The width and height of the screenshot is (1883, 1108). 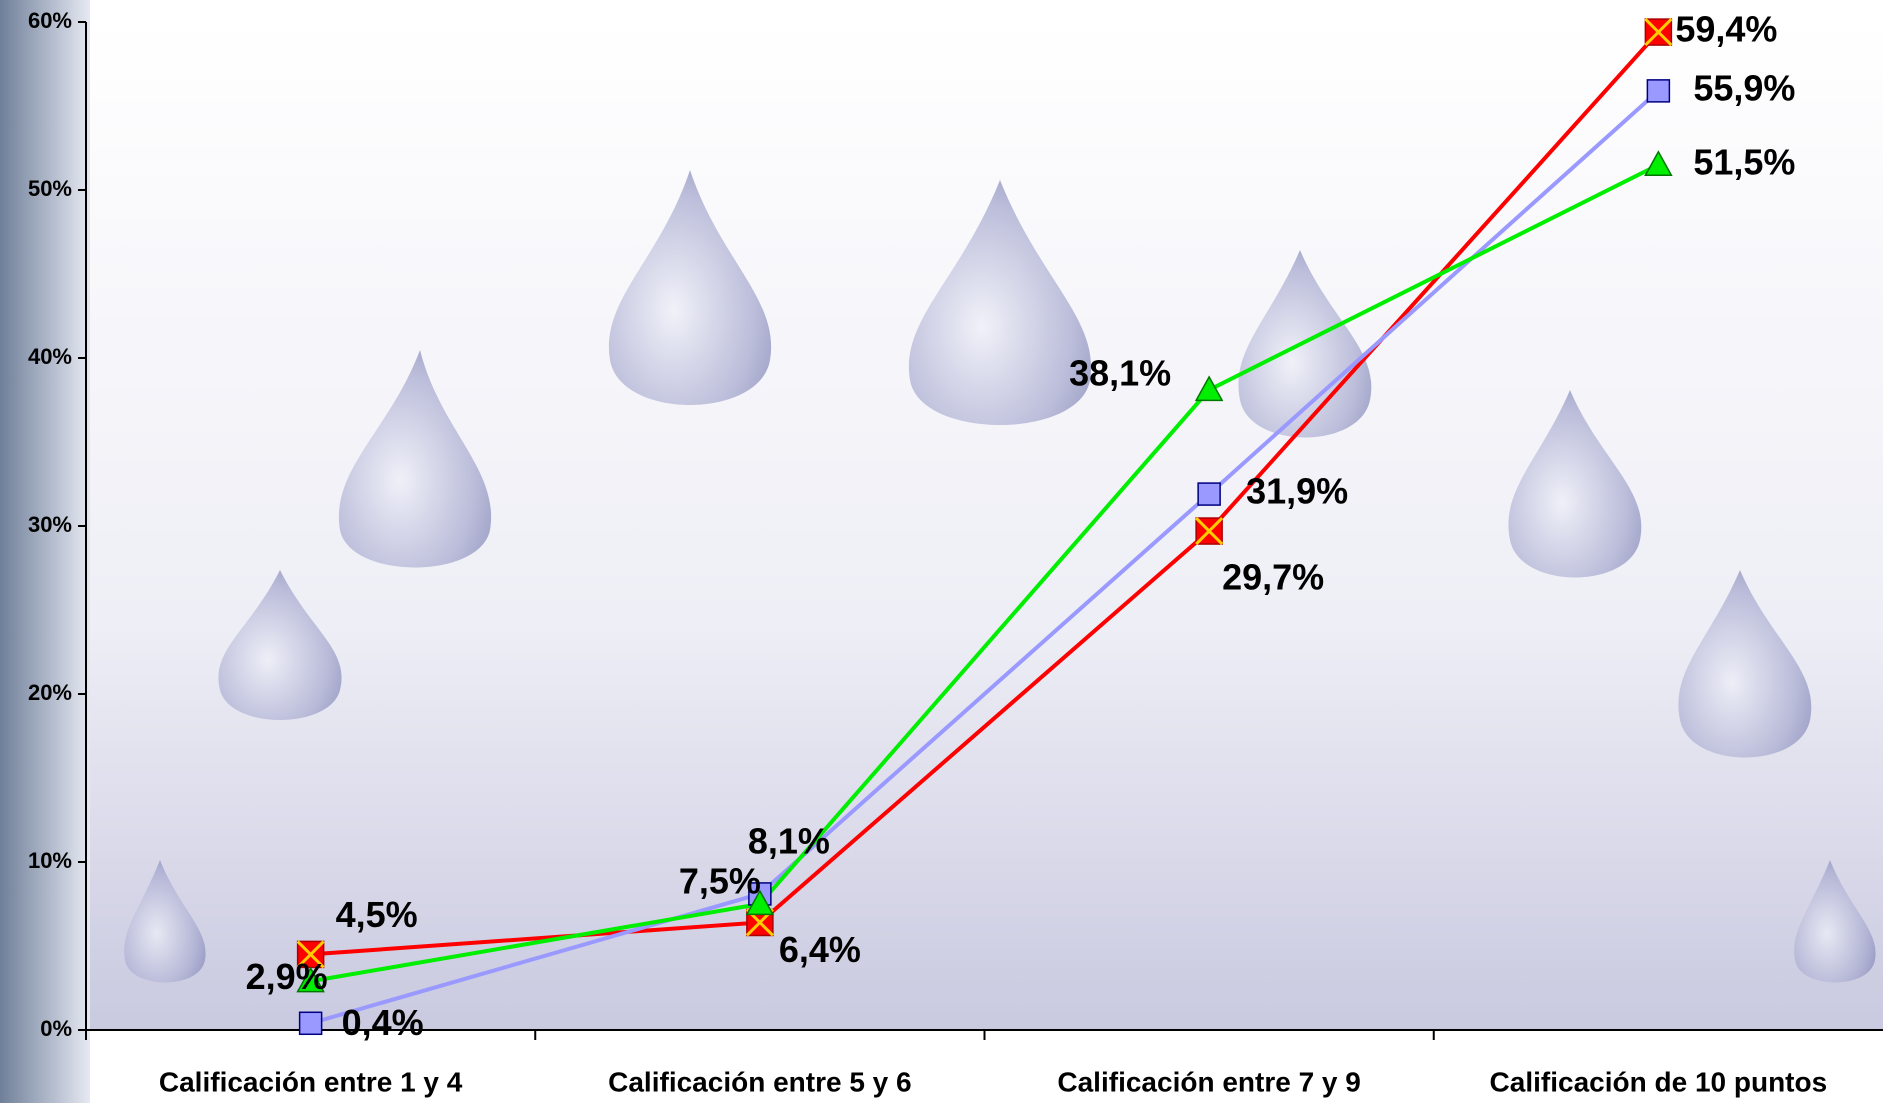 I want to click on data-label: 38,1%, so click(x=1120, y=372).